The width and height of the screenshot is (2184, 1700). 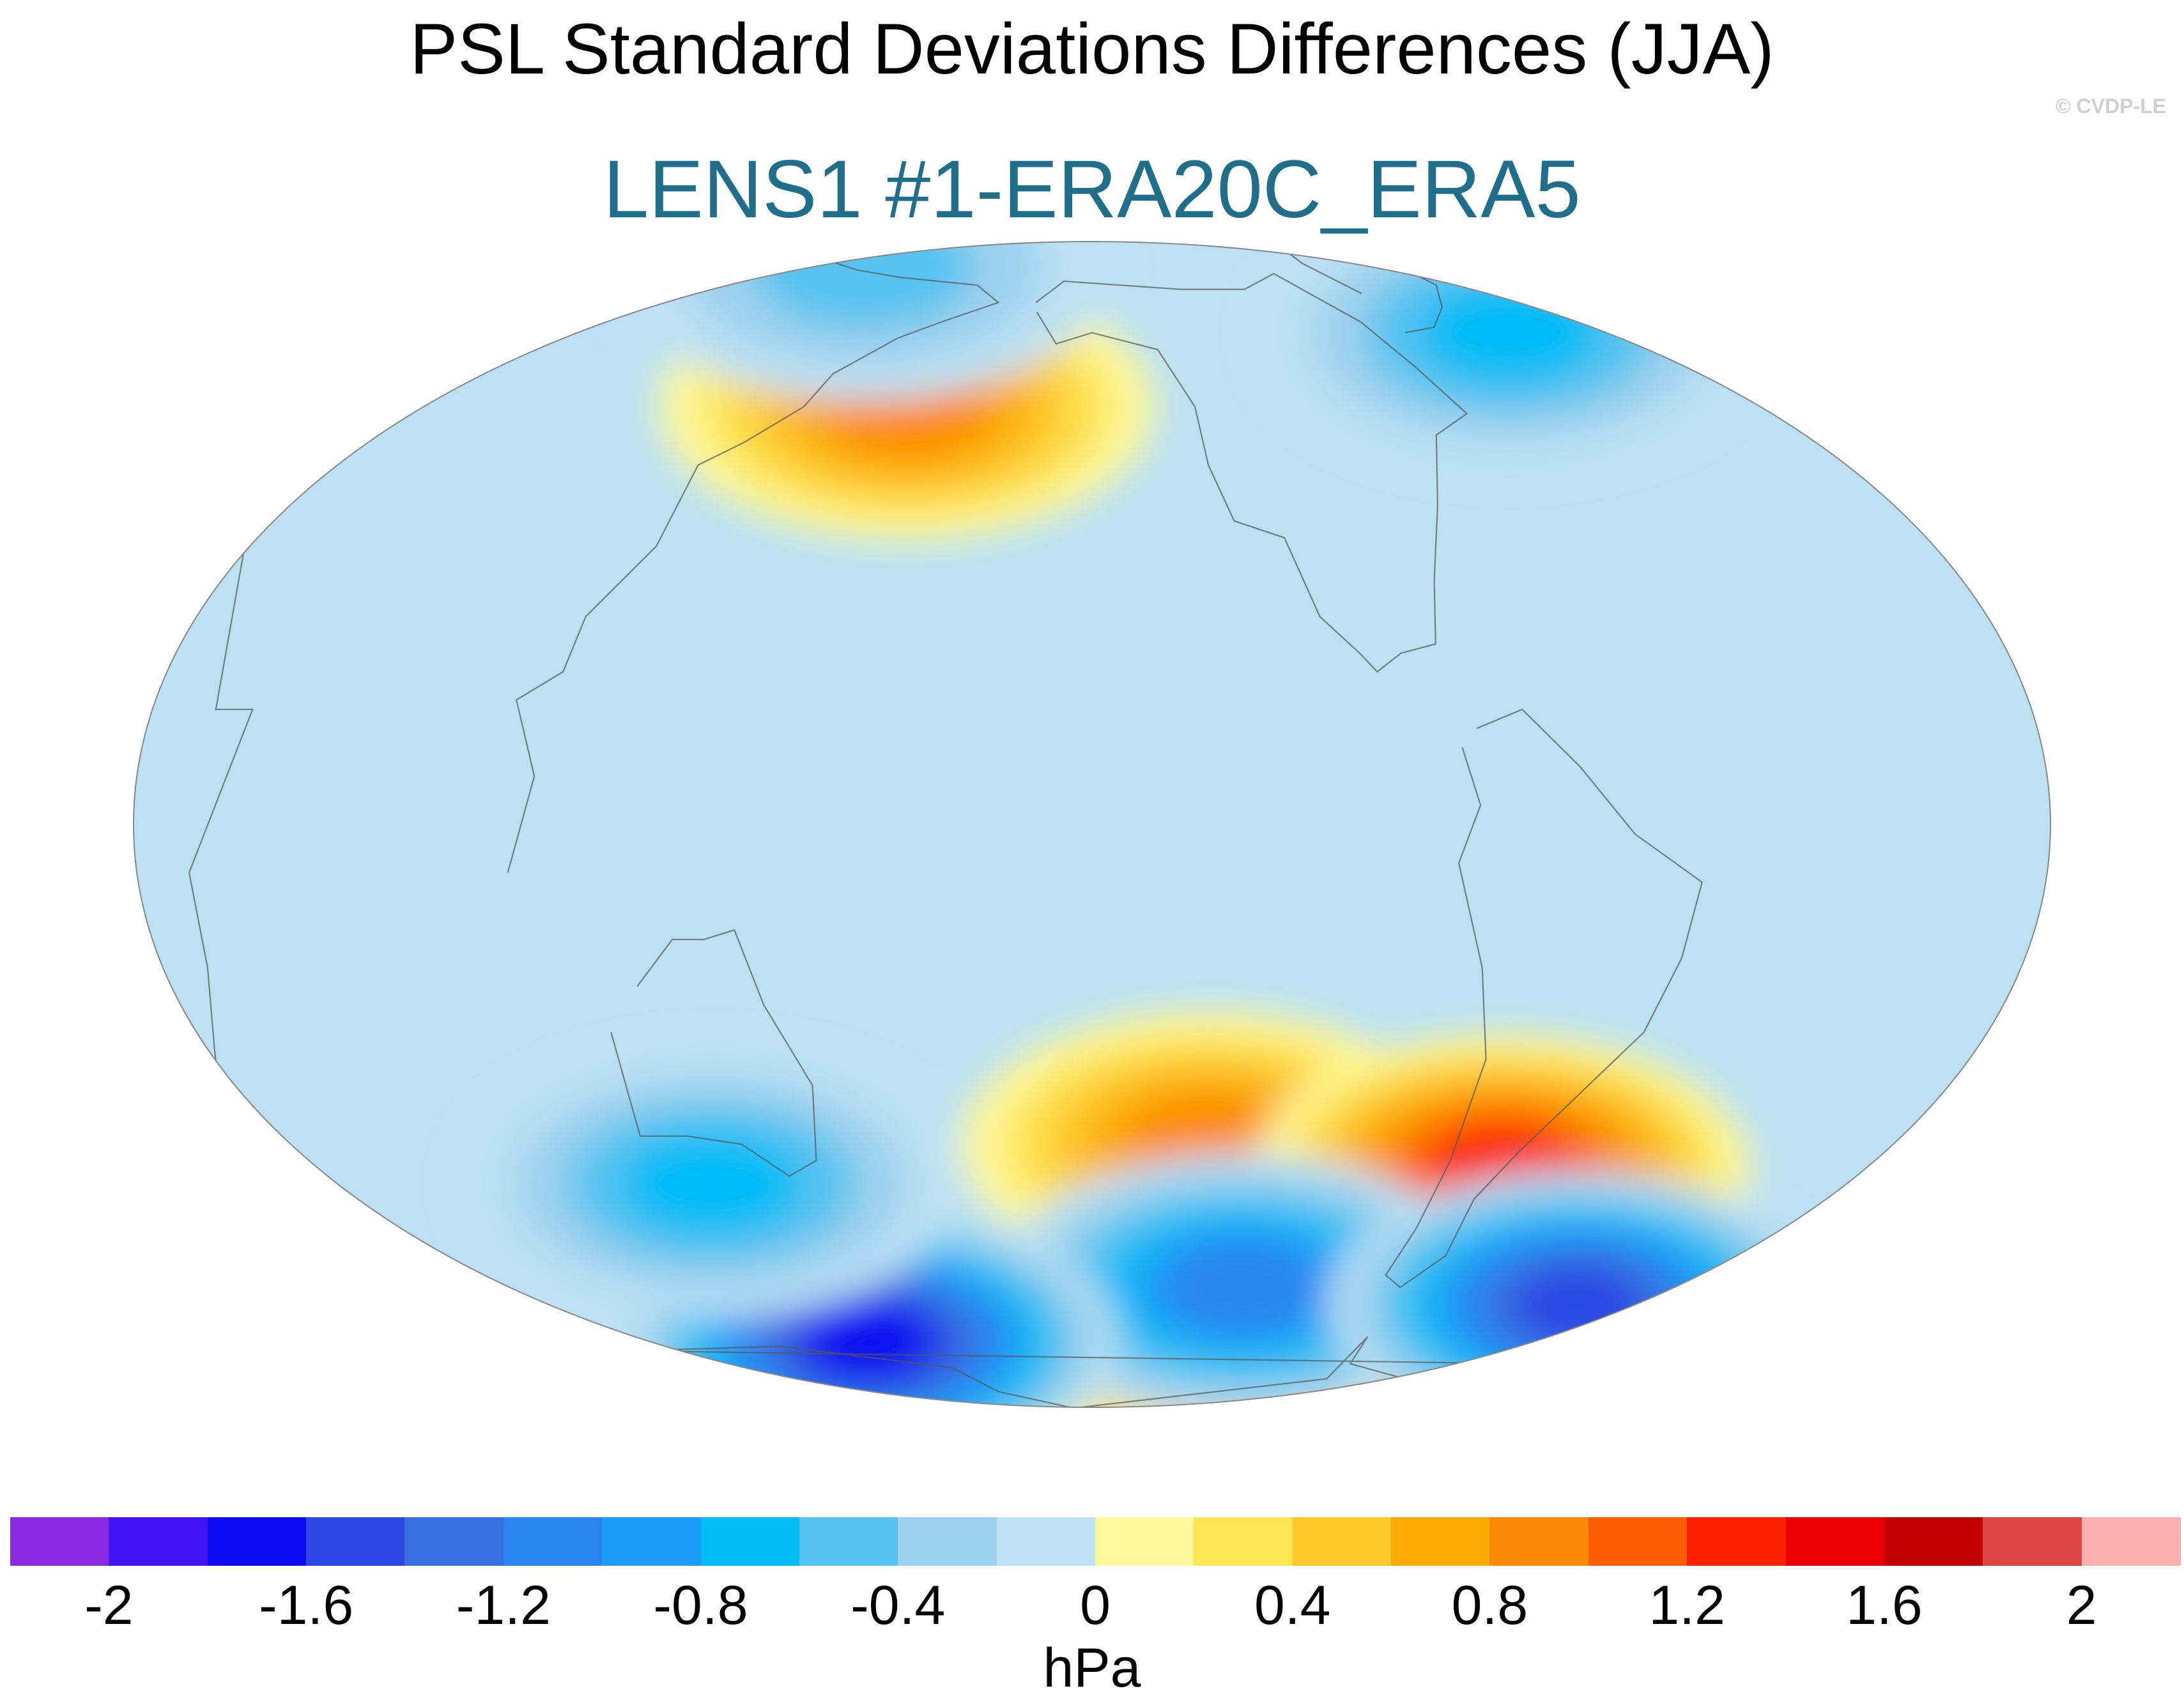 What do you see at coordinates (1292, 1605) in the screenshot?
I see `colorbar-tick-label: 0.4` at bounding box center [1292, 1605].